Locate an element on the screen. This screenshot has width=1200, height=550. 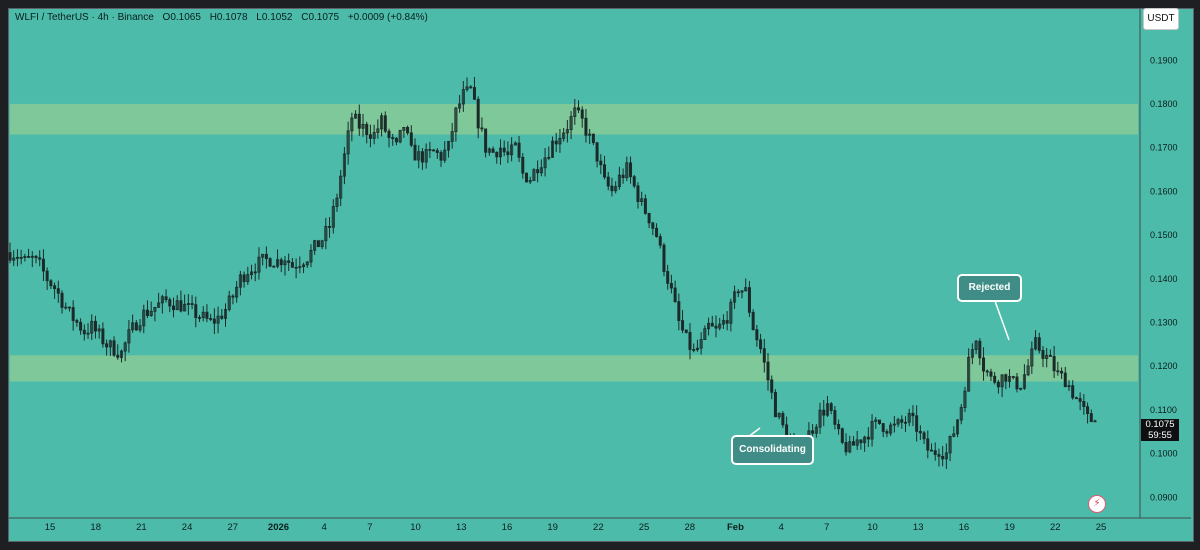
x-tick-label: 25 is located at coordinates (644, 527).